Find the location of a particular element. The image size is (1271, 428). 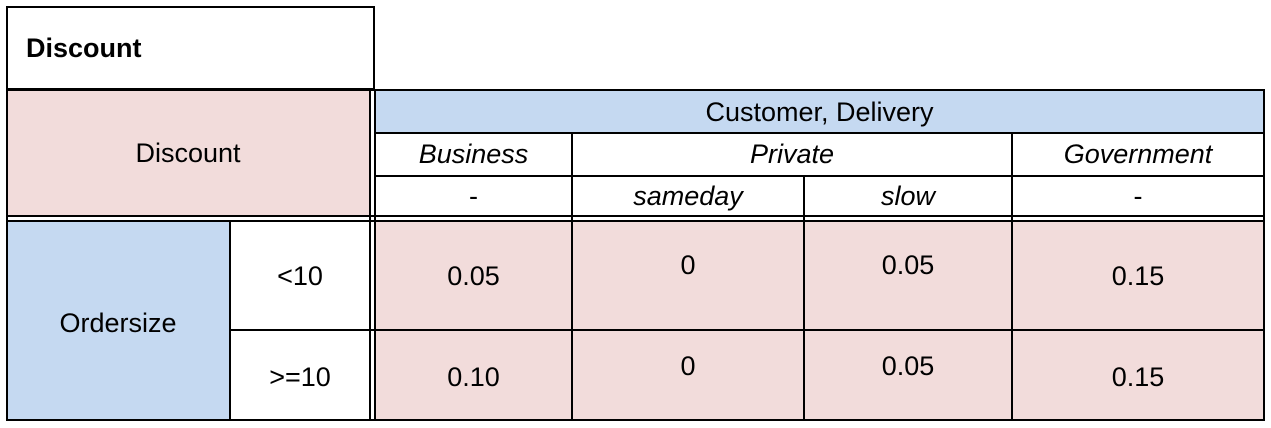

row-label: <10 is located at coordinates (300, 275).